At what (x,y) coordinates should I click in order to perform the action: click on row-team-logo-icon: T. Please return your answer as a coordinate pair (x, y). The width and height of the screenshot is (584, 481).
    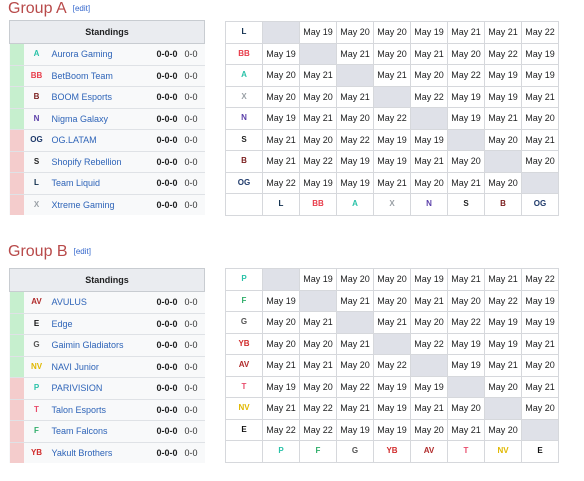
    Looking at the image, I should click on (244, 386).